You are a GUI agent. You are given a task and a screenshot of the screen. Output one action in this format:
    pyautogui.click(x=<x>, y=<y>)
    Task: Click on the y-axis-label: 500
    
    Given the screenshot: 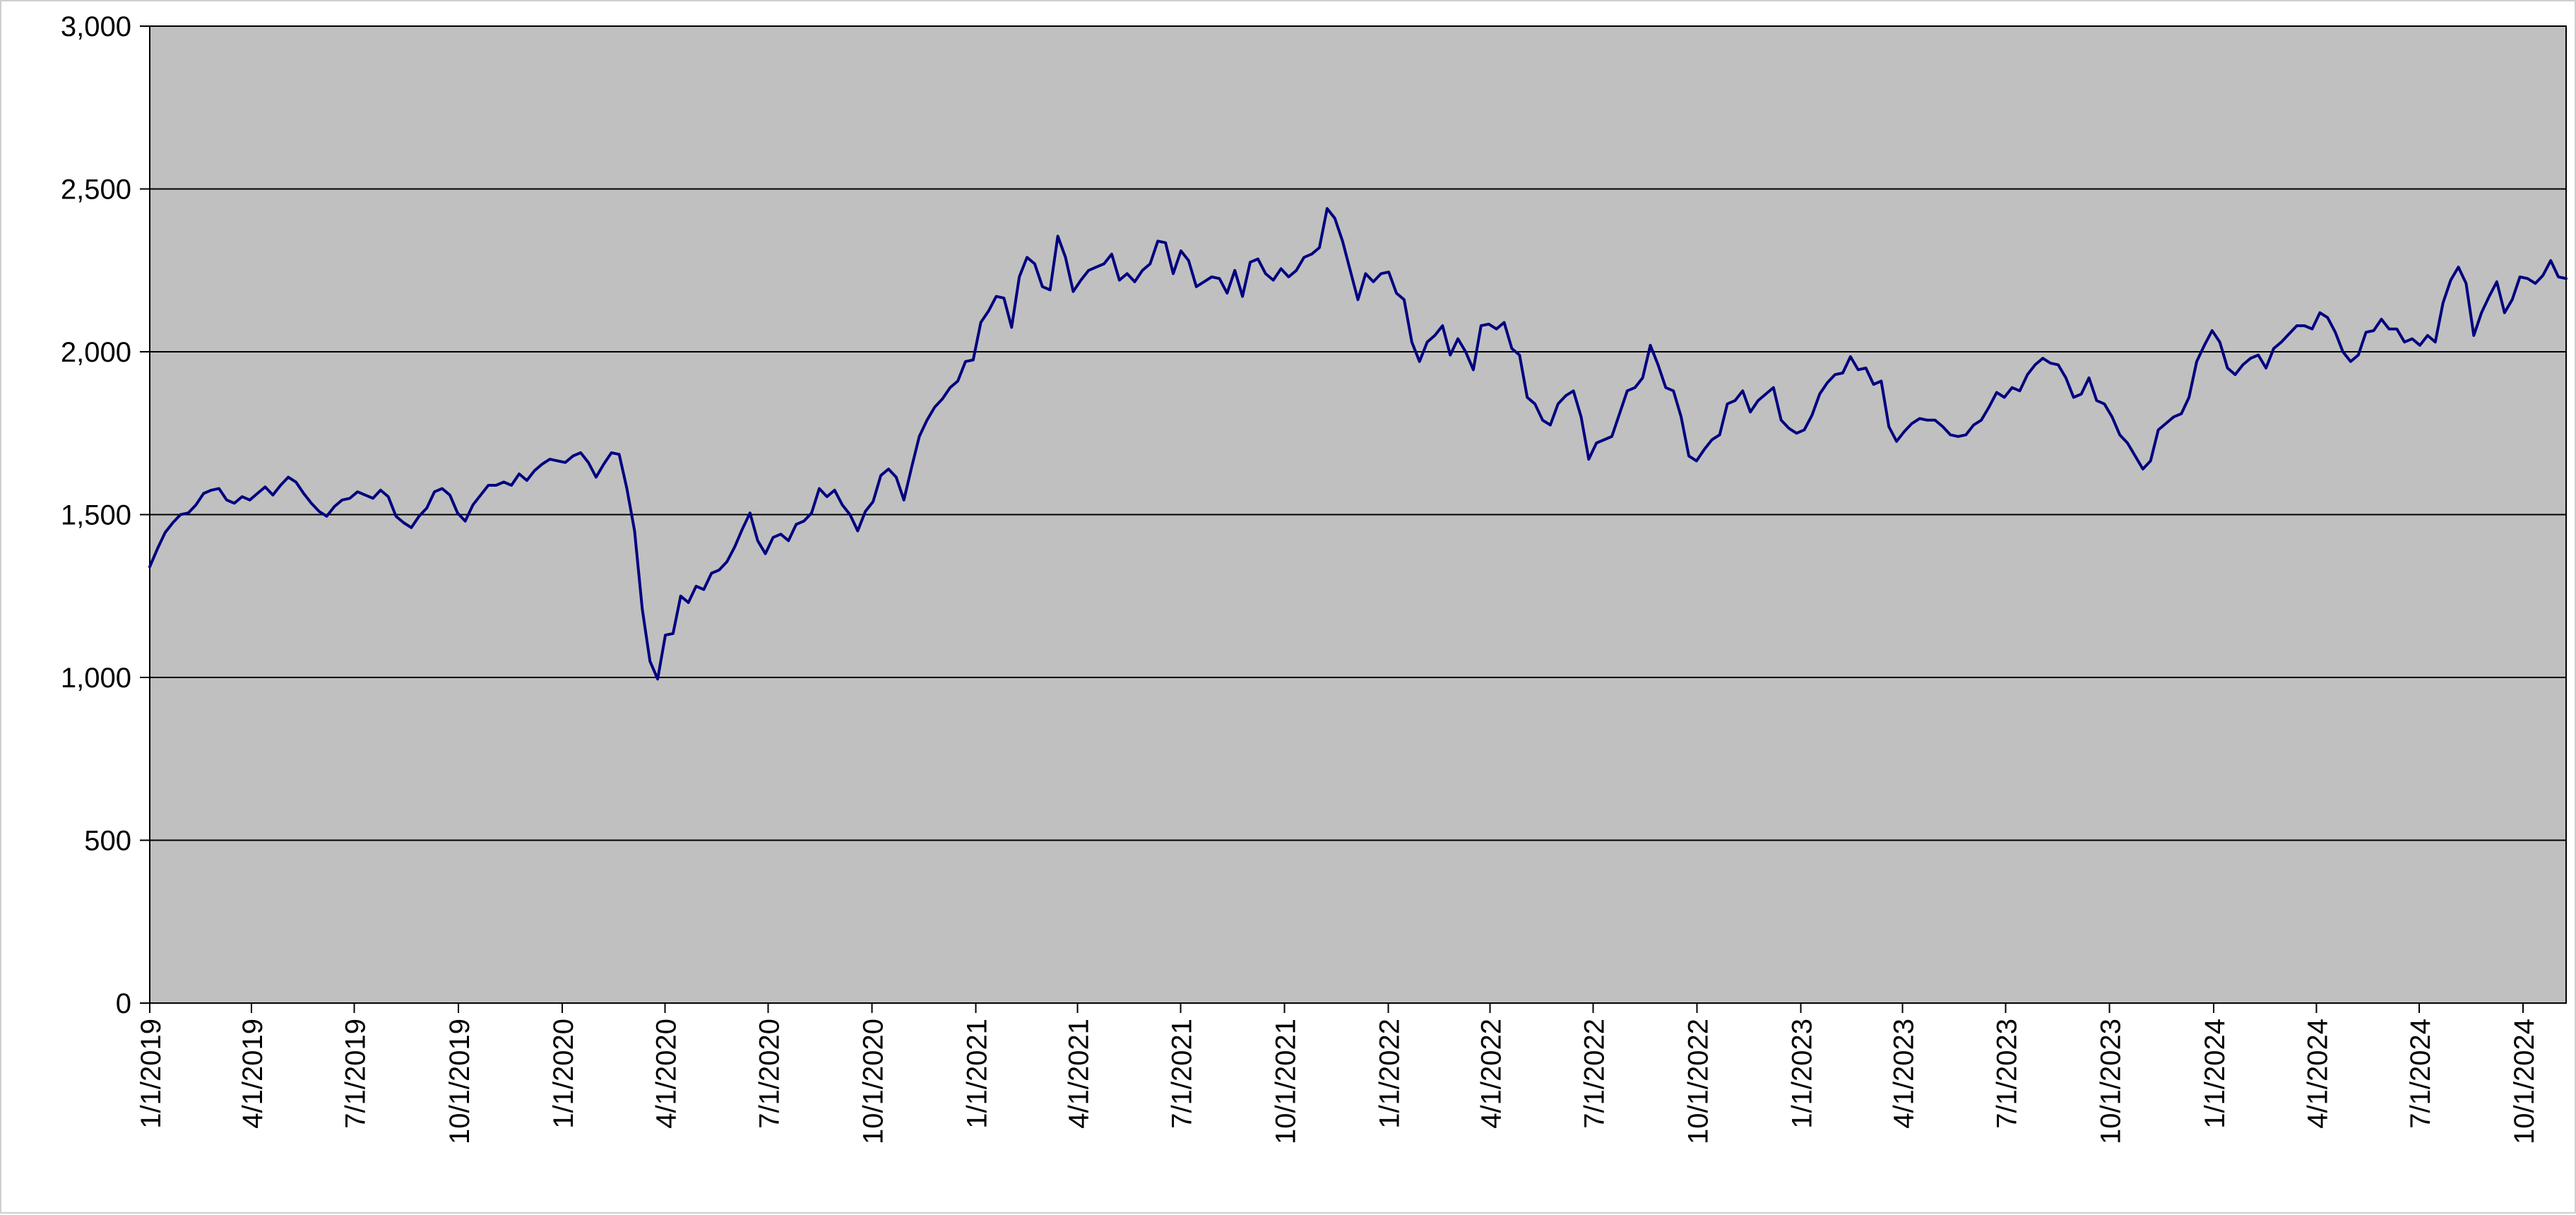 What is the action you would take?
    pyautogui.click(x=107, y=842)
    